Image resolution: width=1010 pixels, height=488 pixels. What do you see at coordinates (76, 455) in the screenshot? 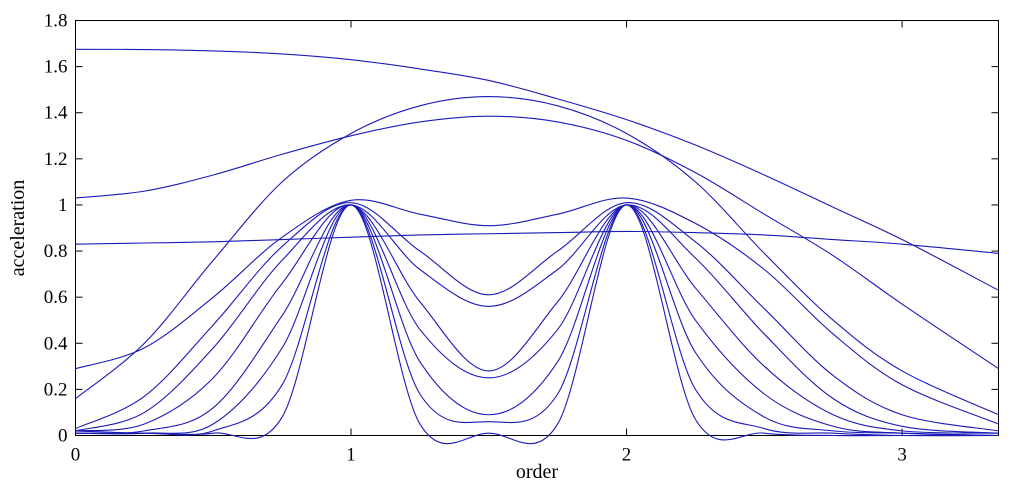
I see `x-tick-label: 0` at bounding box center [76, 455].